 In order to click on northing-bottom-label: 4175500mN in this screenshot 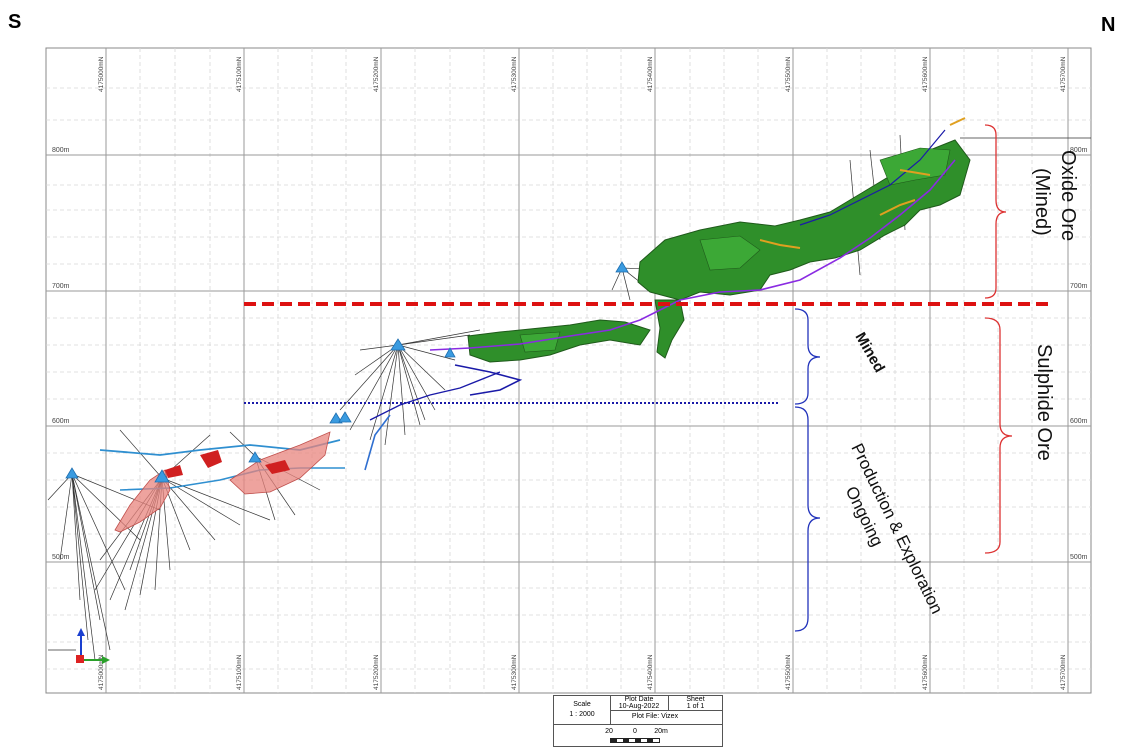, I will do `click(788, 672)`.